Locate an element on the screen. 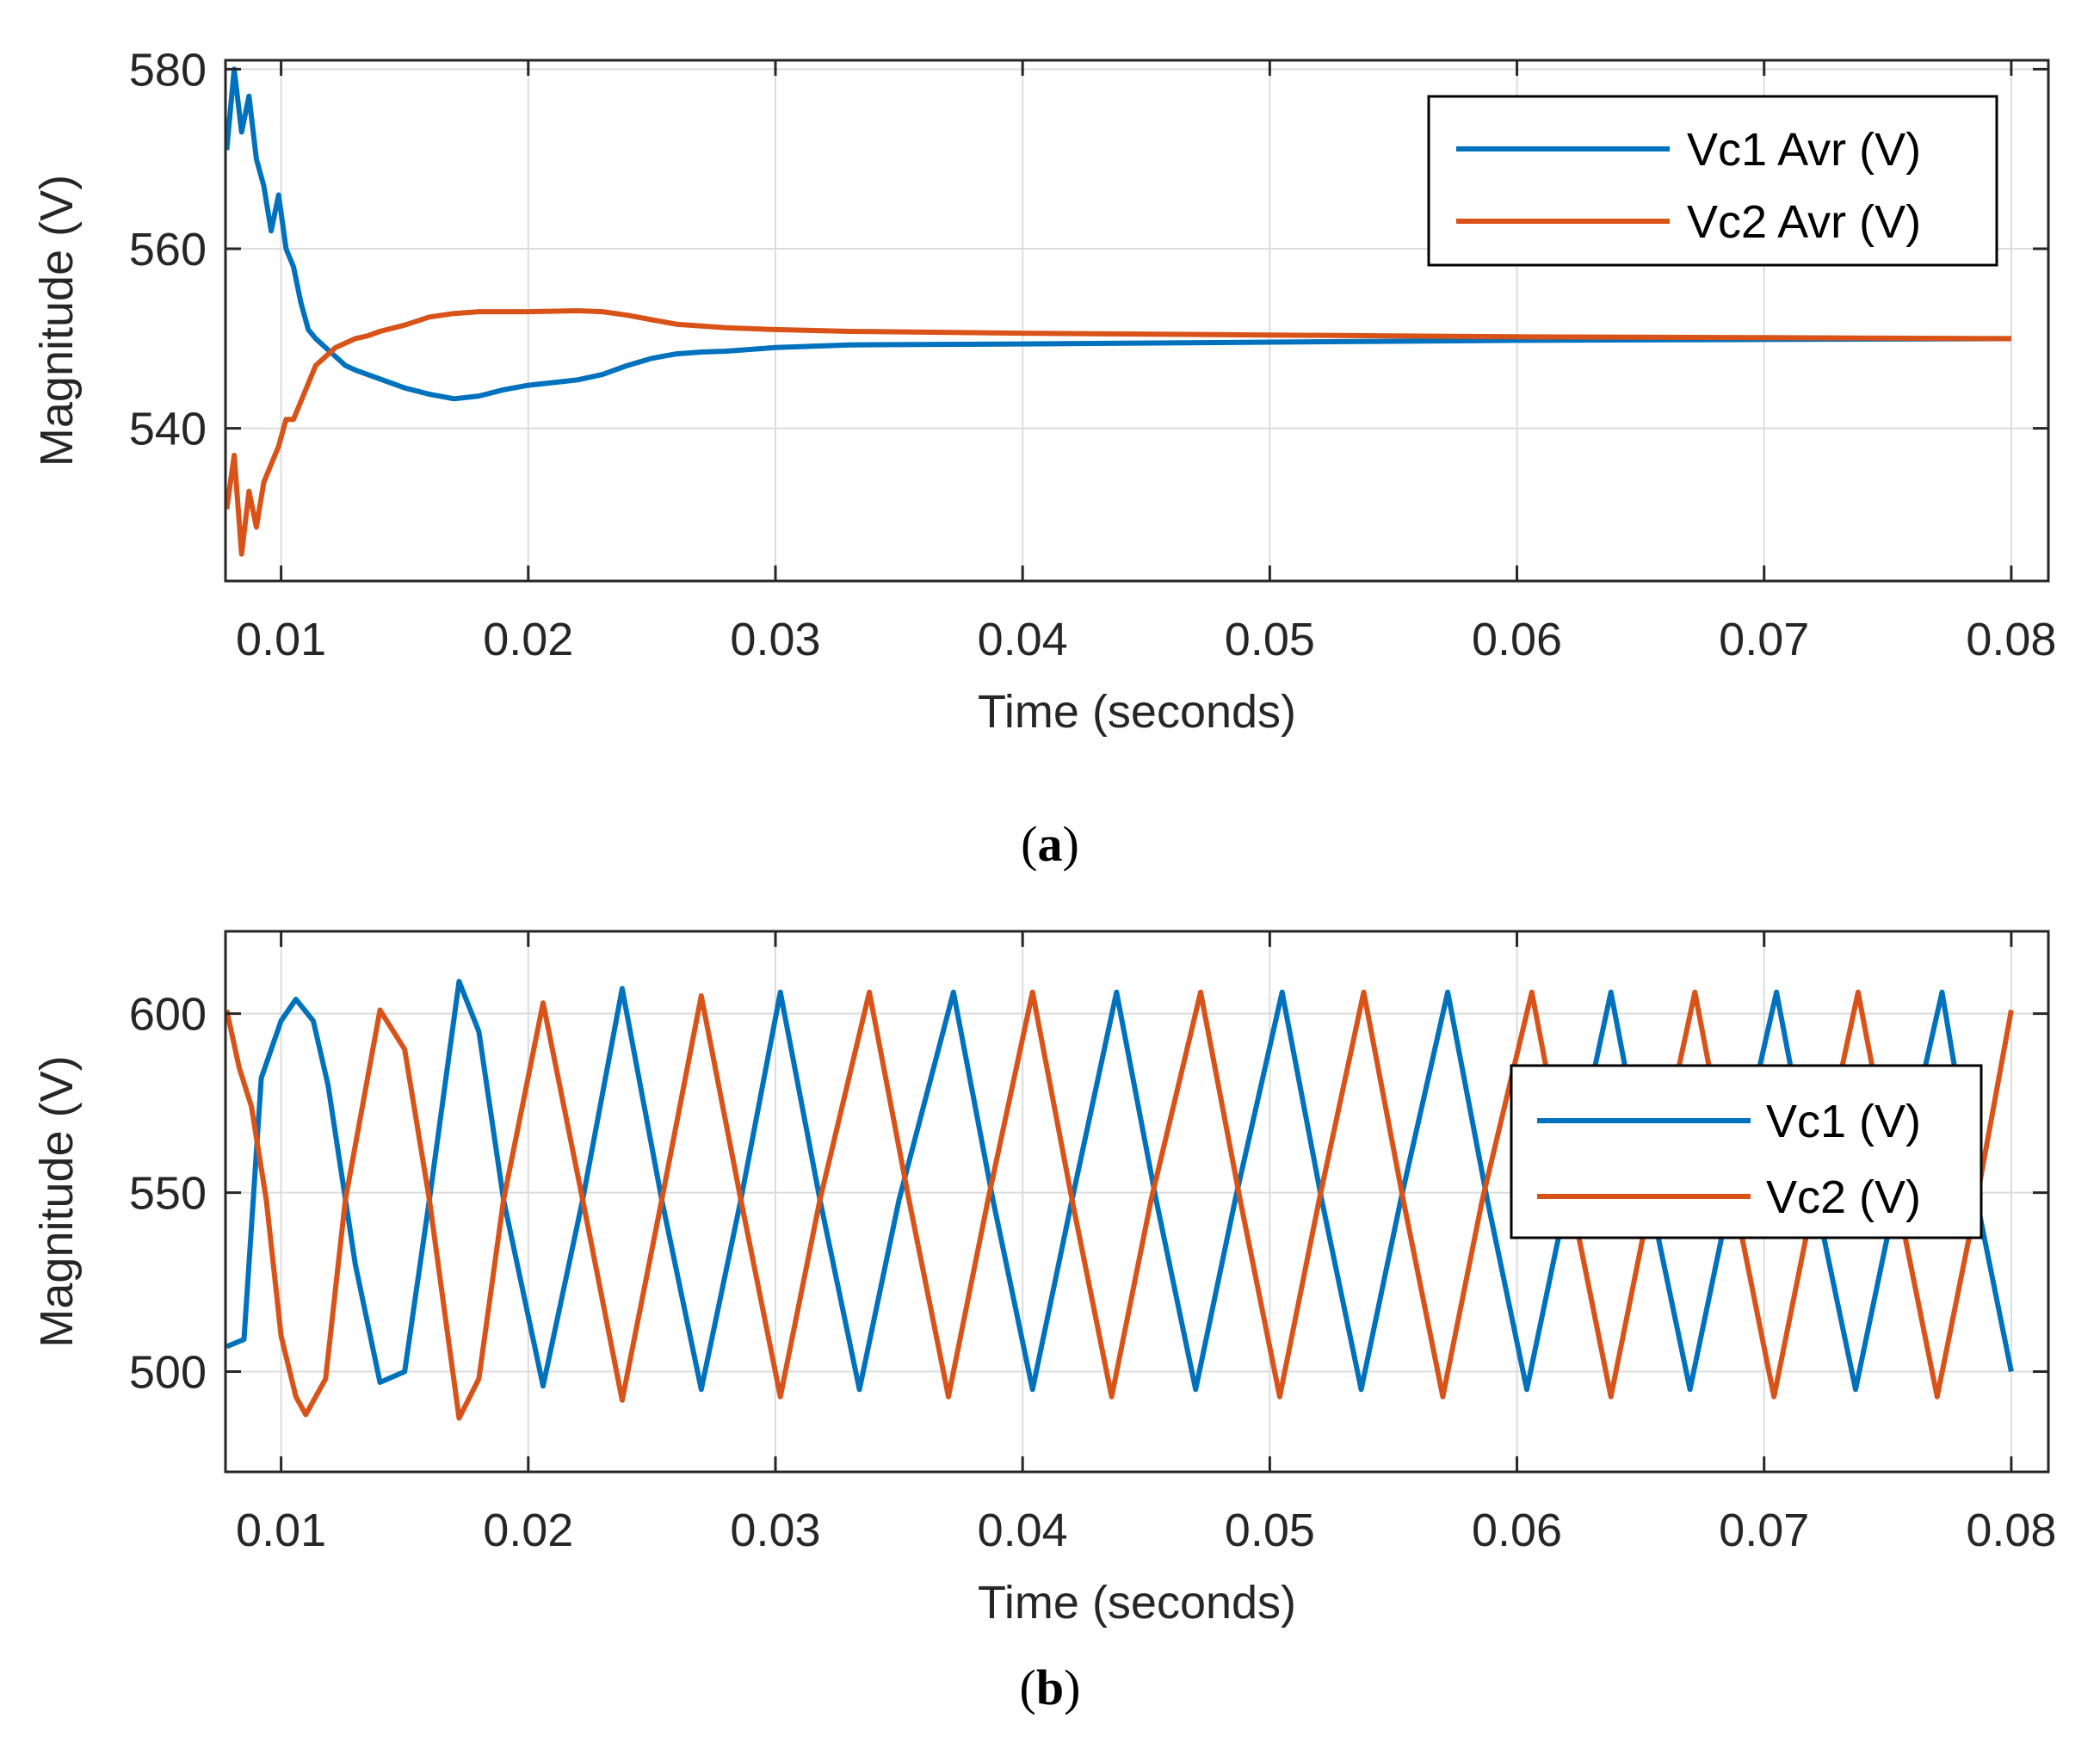 Image resolution: width=2100 pixels, height=1743 pixels. panel-b-legend: Vc1 (V) Vc2 (V) is located at coordinates (1746, 1151).